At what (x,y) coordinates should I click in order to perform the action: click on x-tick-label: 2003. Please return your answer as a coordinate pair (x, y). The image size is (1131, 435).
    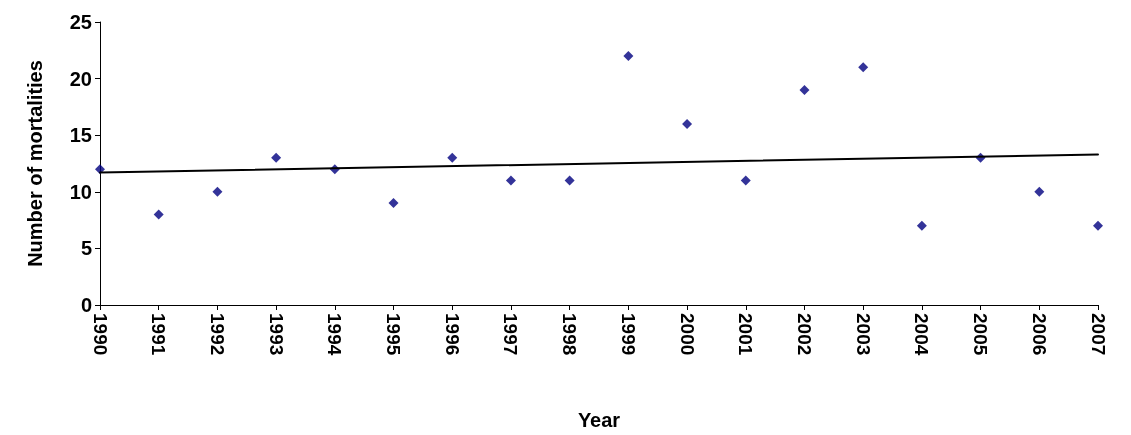
    Looking at the image, I should click on (863, 334).